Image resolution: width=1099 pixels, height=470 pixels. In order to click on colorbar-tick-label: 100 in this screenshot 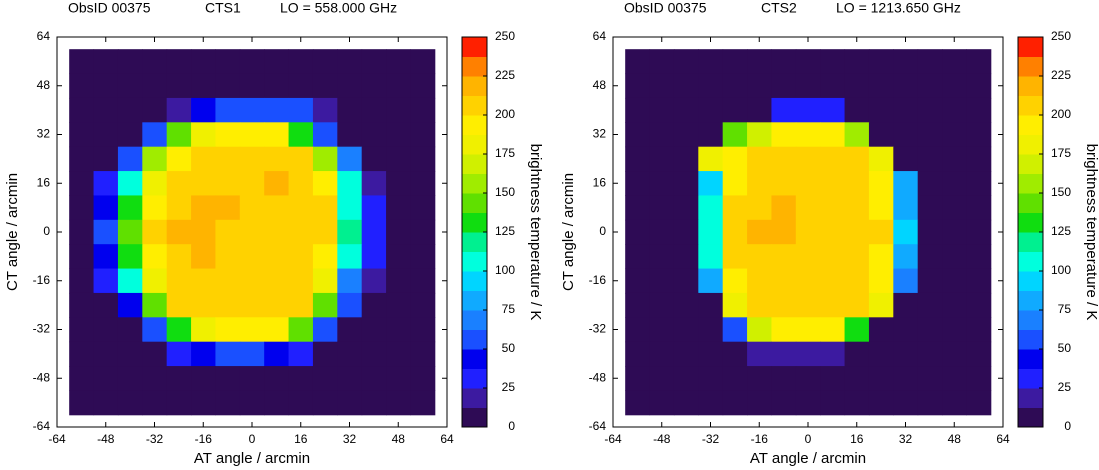, I will do `click(505, 270)`.